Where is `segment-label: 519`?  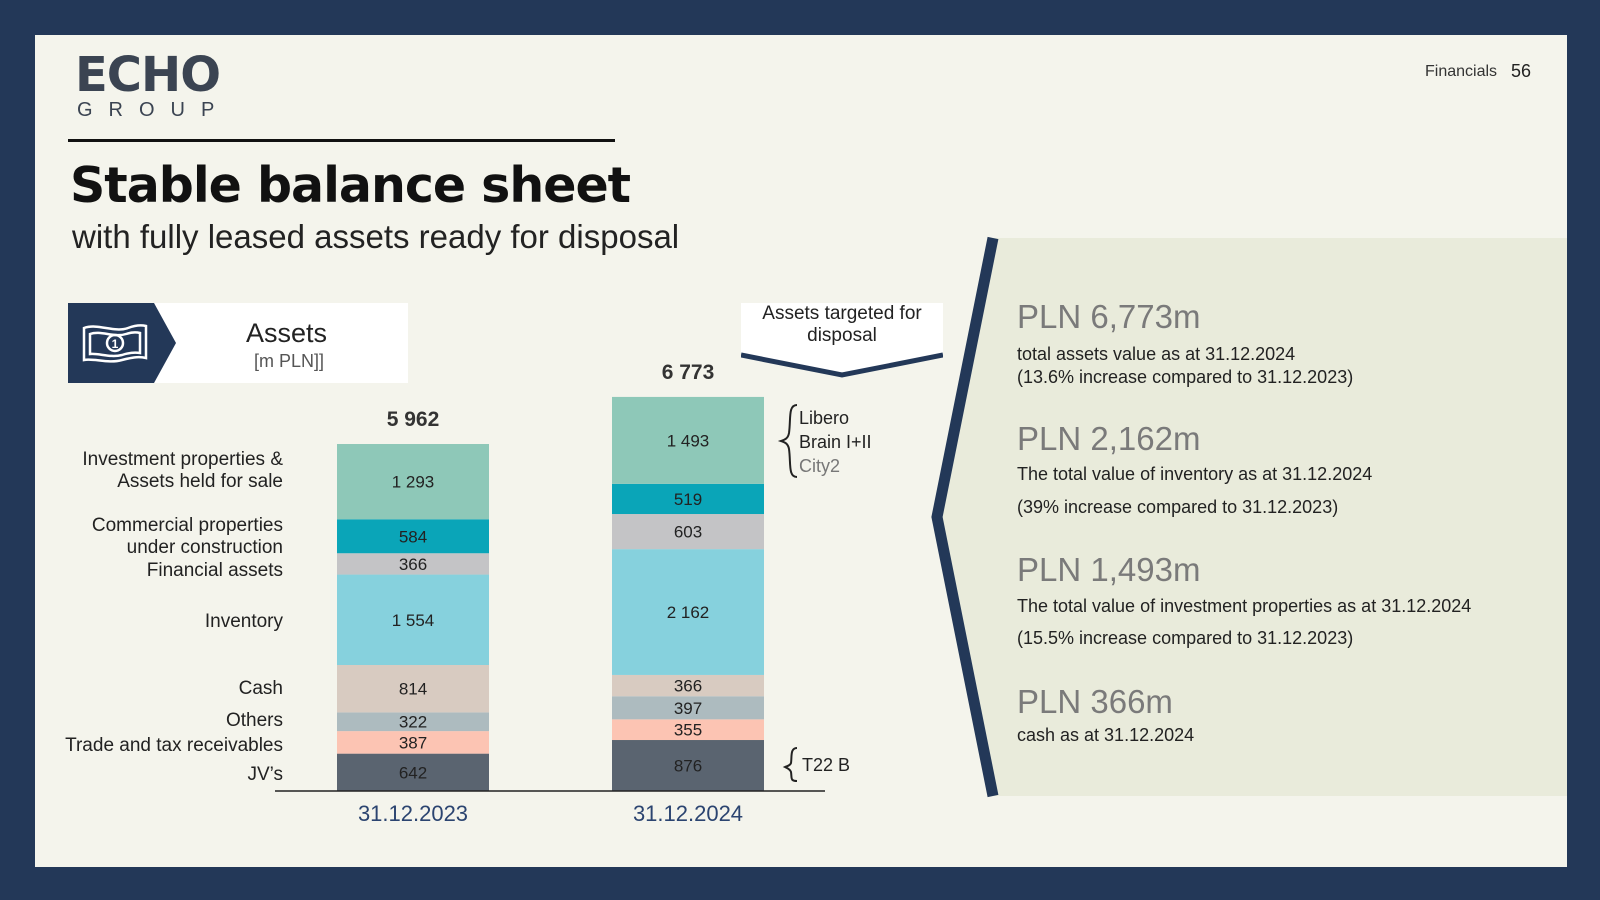 segment-label: 519 is located at coordinates (688, 499).